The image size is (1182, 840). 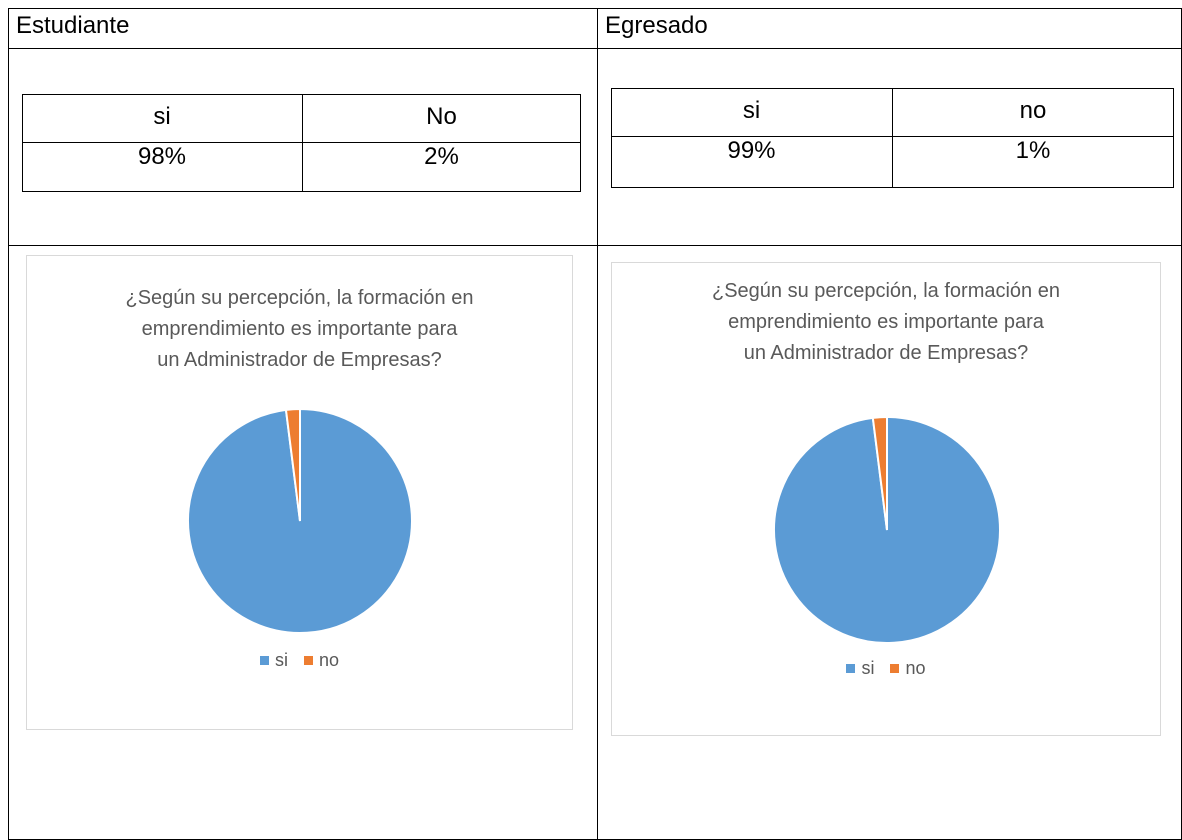 I want to click on column-header: Egresado, so click(x=656, y=25).